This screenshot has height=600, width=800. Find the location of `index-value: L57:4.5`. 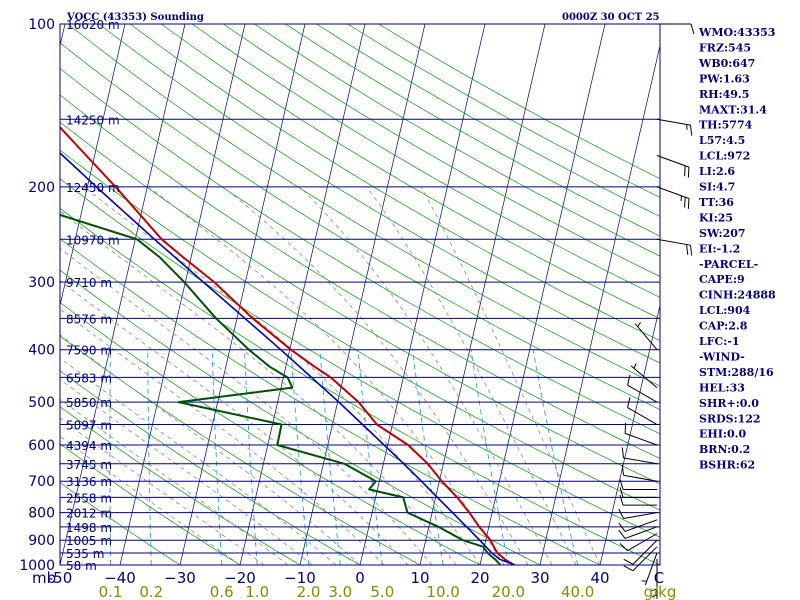

index-value: L57:4.5 is located at coordinates (722, 140).